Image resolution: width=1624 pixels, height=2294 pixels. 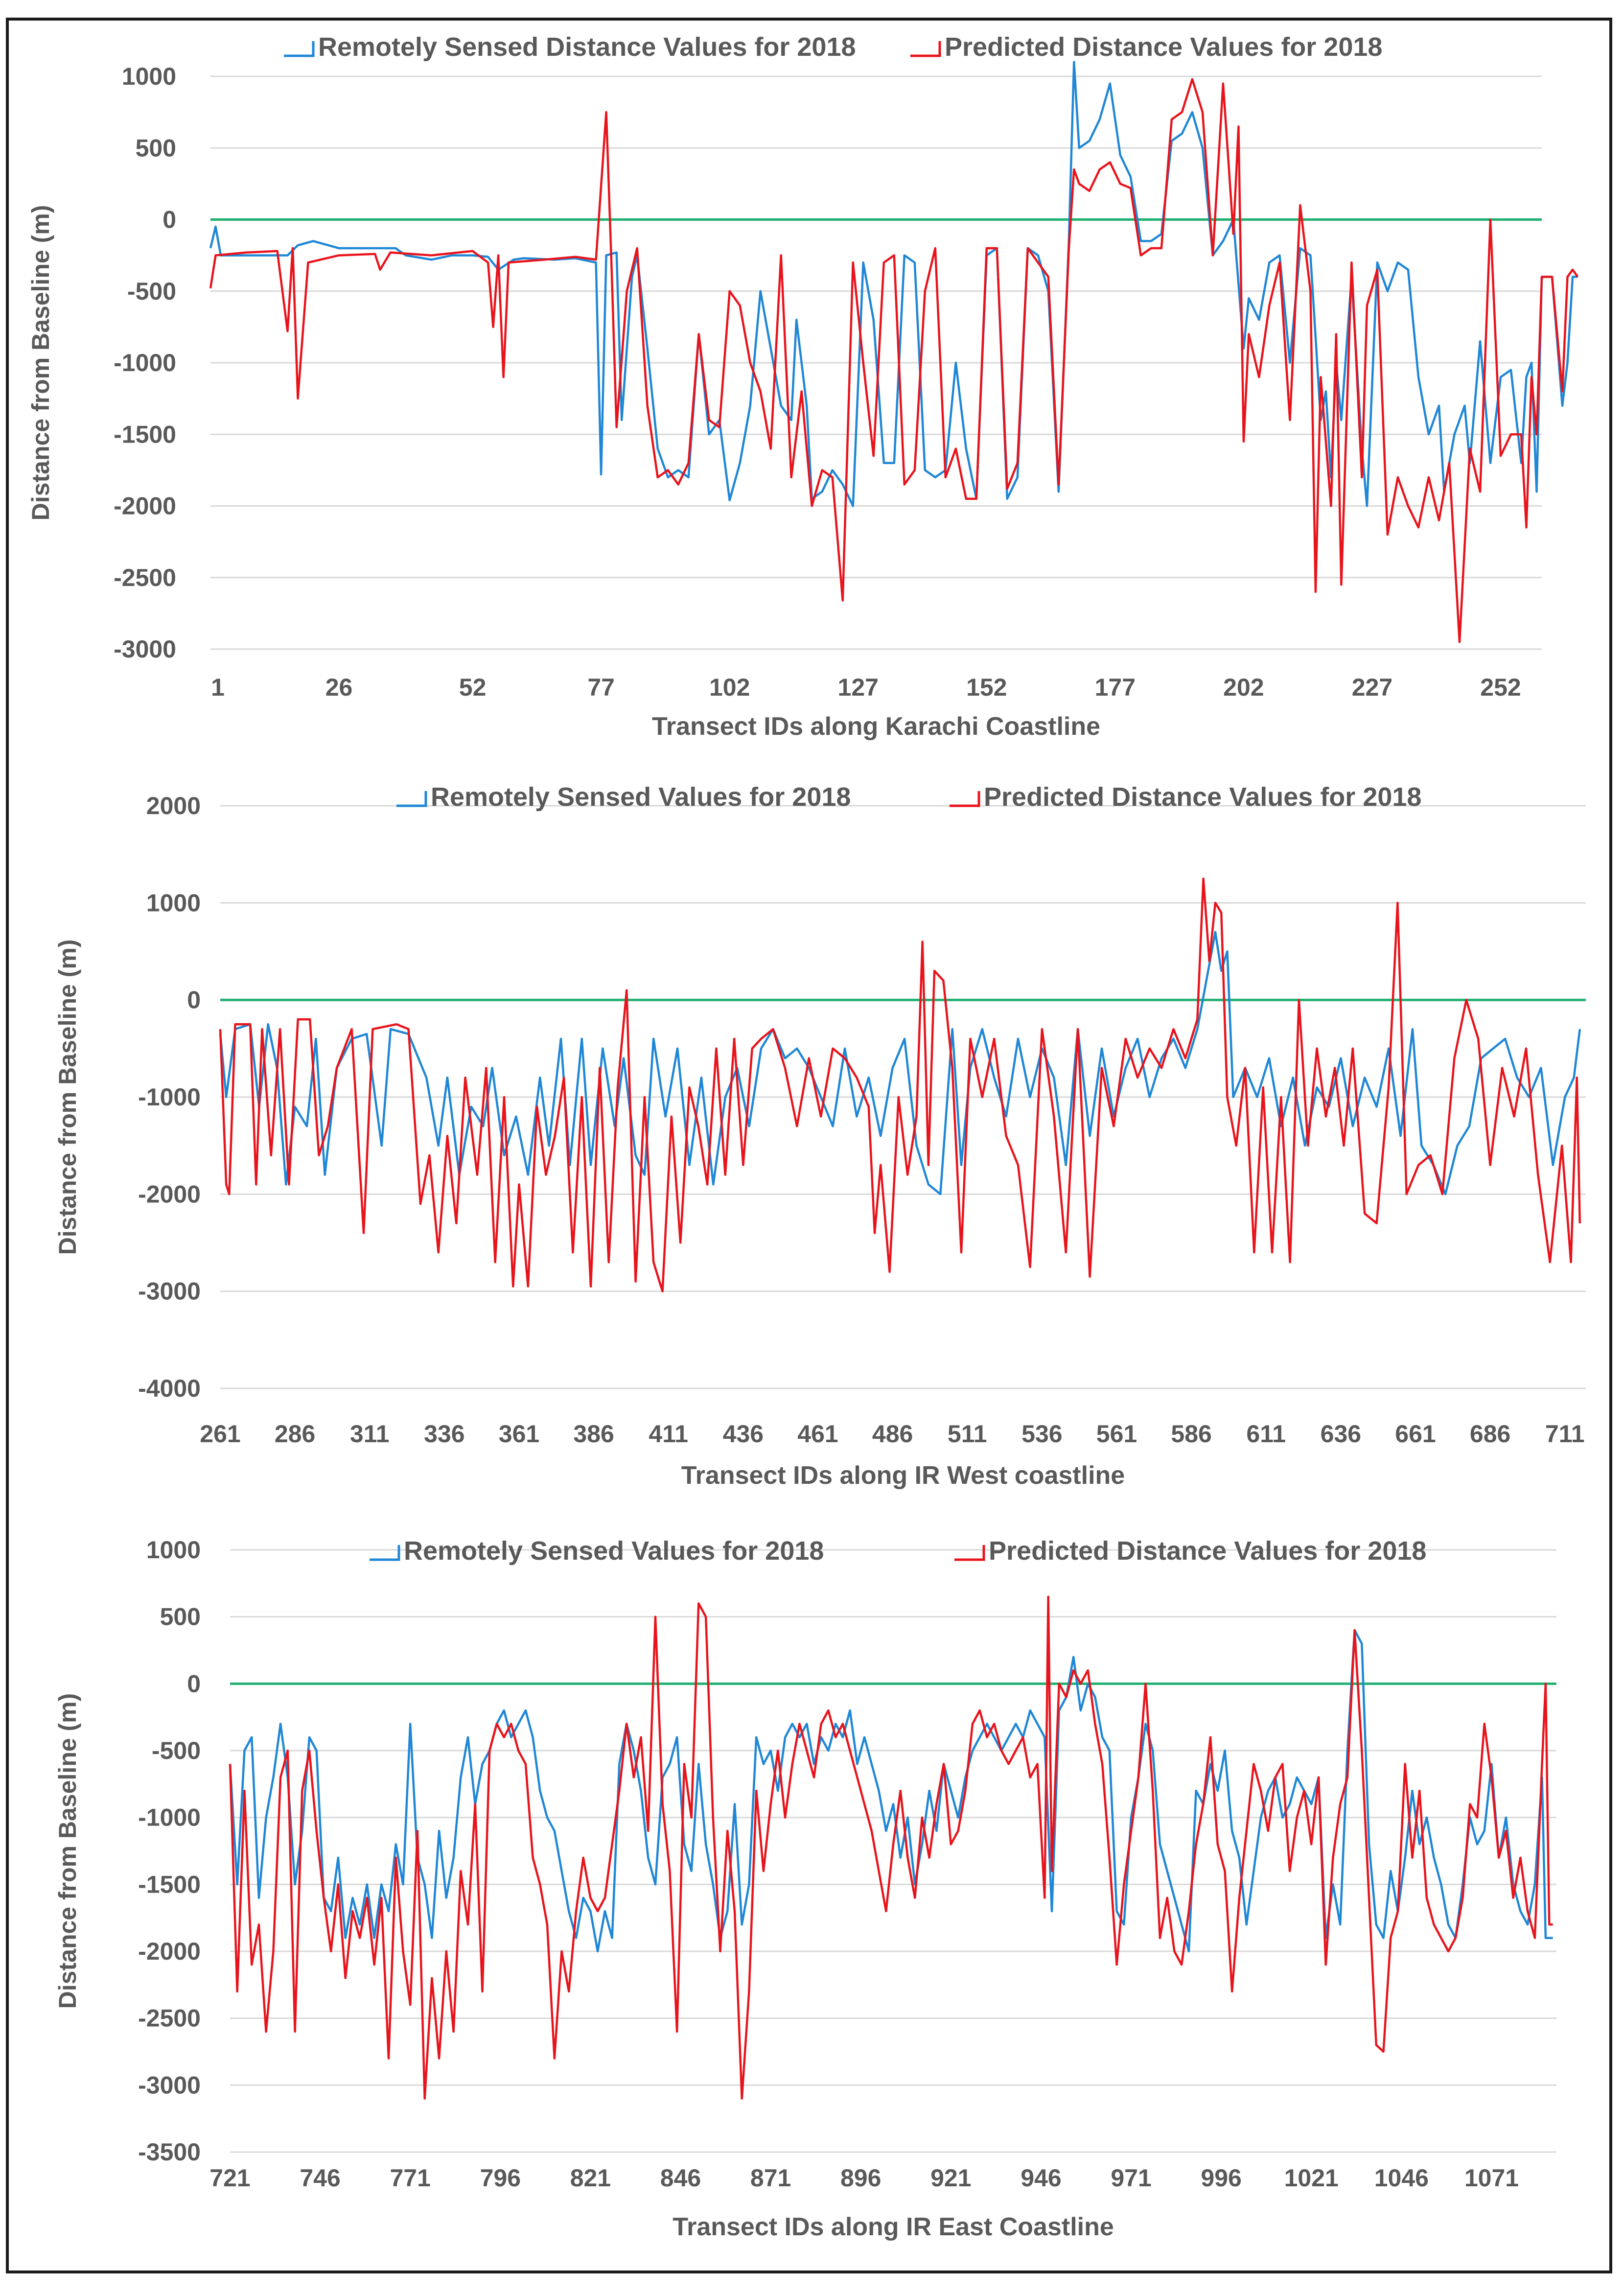 I want to click on x-tick-label: 711, so click(x=1565, y=1434).